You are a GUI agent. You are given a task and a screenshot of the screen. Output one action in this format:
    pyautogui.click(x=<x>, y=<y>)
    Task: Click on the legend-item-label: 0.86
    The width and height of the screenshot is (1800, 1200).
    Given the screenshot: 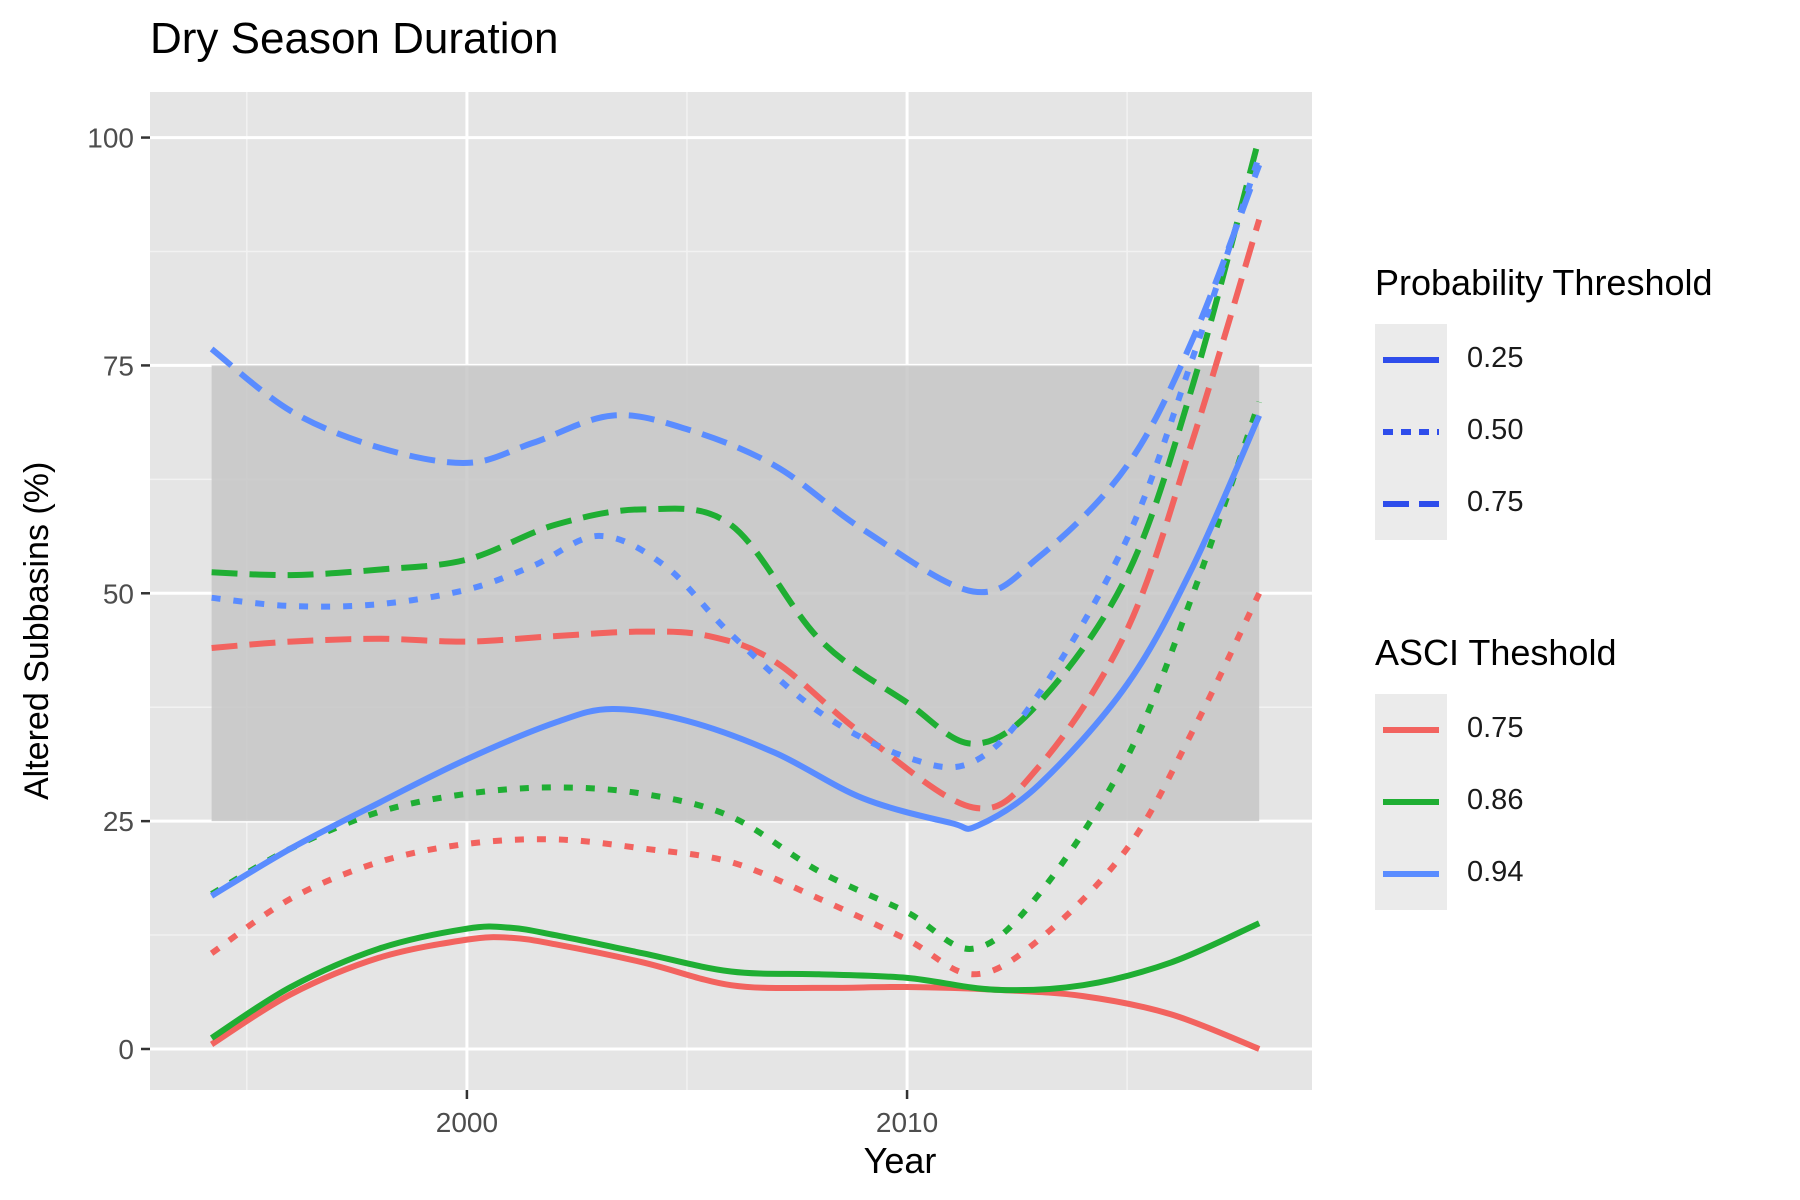 What is the action you would take?
    pyautogui.click(x=1495, y=800)
    